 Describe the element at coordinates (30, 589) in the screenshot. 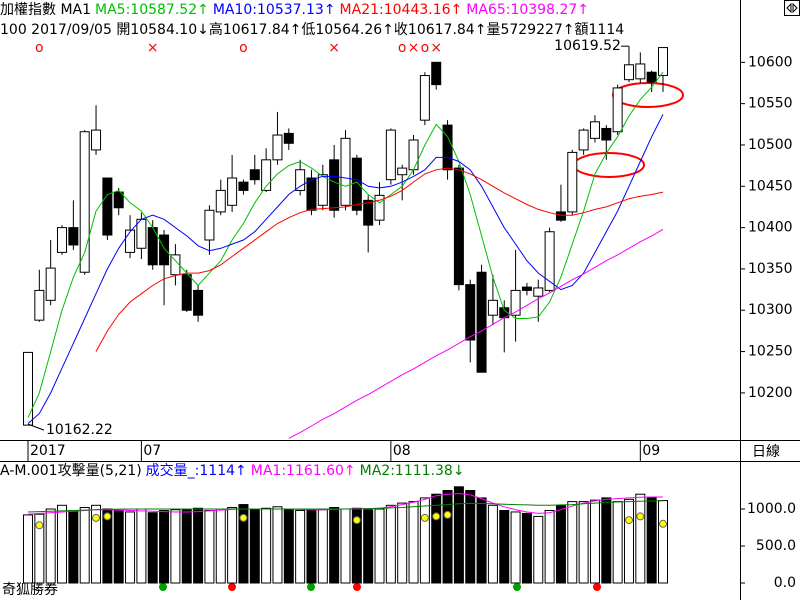

I see `footer: 奇狐勝券` at that location.